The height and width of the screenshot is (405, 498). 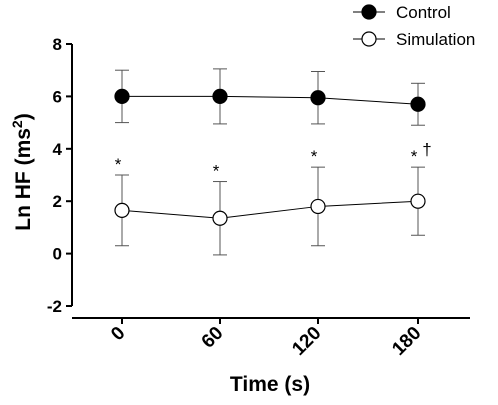 What do you see at coordinates (58, 149) in the screenshot?
I see `y-tick-label: 4` at bounding box center [58, 149].